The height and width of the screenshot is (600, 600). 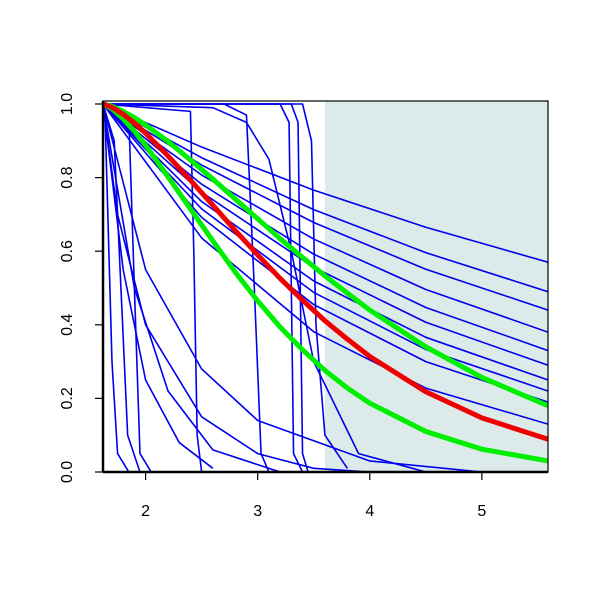 I want to click on x-tick-label: 5, so click(x=481, y=511).